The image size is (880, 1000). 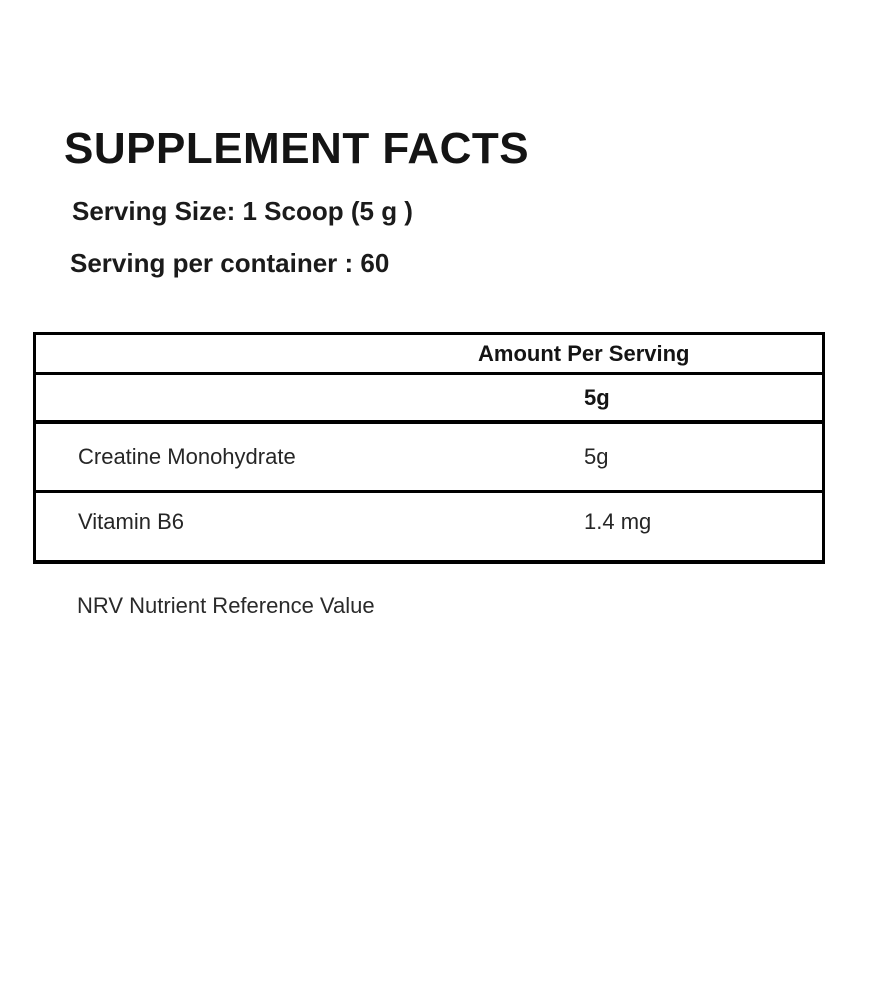 What do you see at coordinates (230, 263) in the screenshot?
I see `servings-per-container-text: Serving per container : 60` at bounding box center [230, 263].